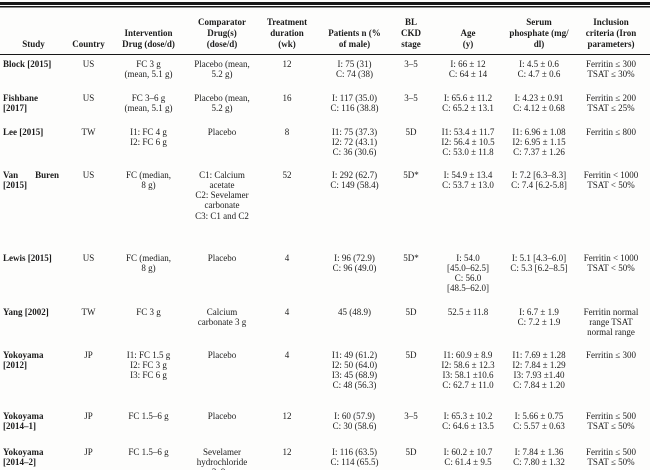 This screenshot has width=650, height=470. What do you see at coordinates (88, 311) in the screenshot?
I see `cell-country: TW` at bounding box center [88, 311].